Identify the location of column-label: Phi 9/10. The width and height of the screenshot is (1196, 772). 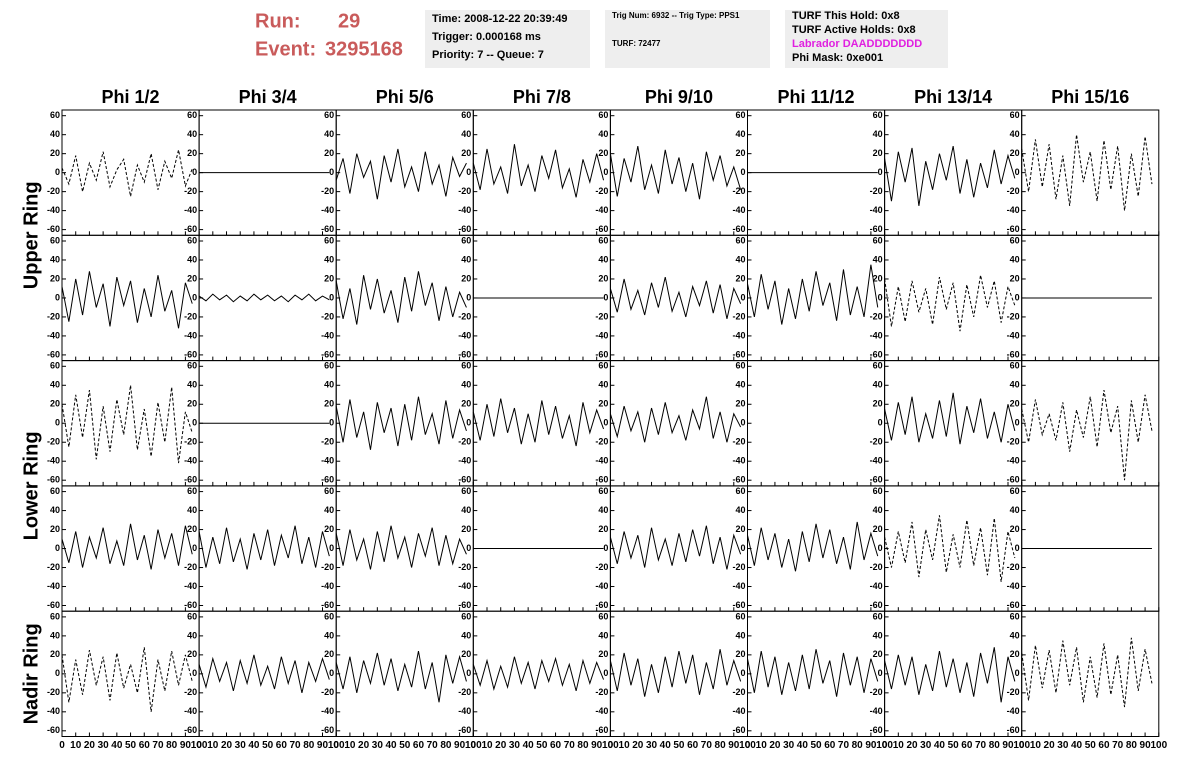
(679, 97).